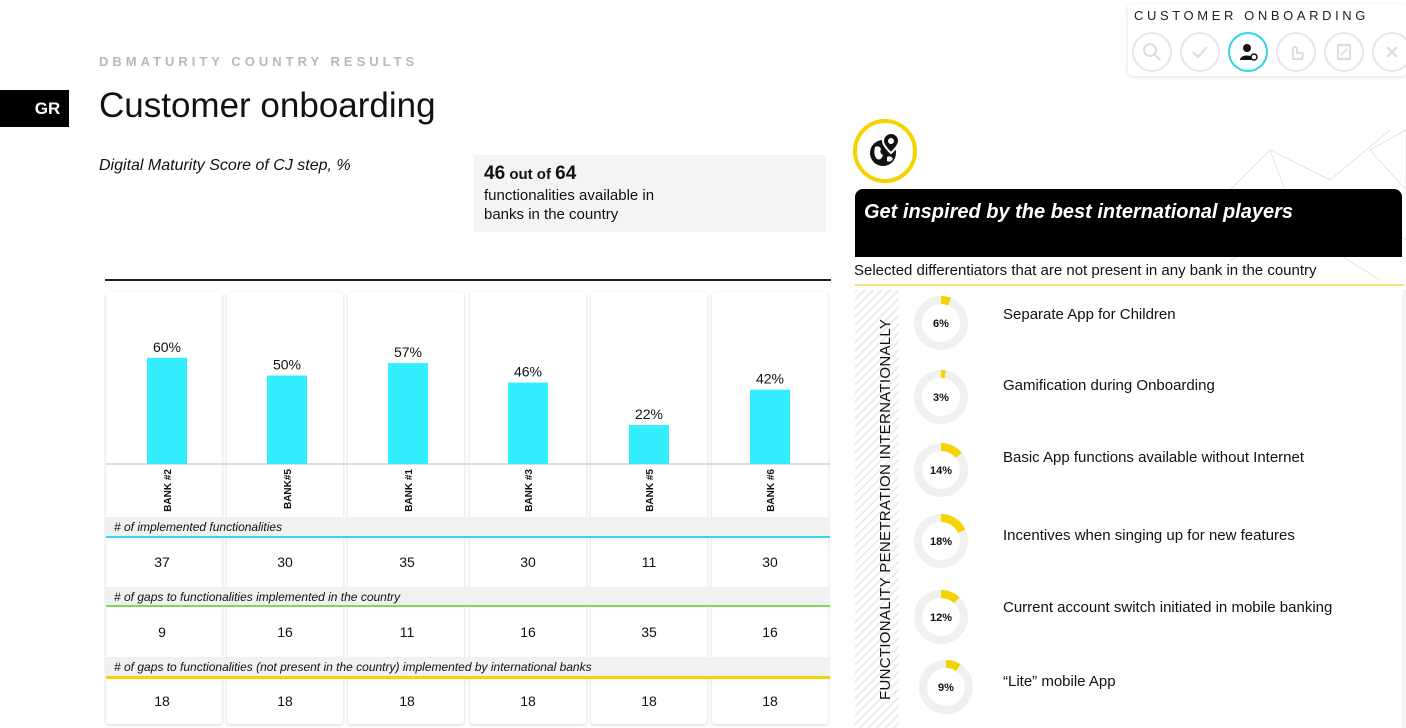 Image resolution: width=1406 pixels, height=728 pixels. I want to click on panel-right-edge, so click(1404, 509).